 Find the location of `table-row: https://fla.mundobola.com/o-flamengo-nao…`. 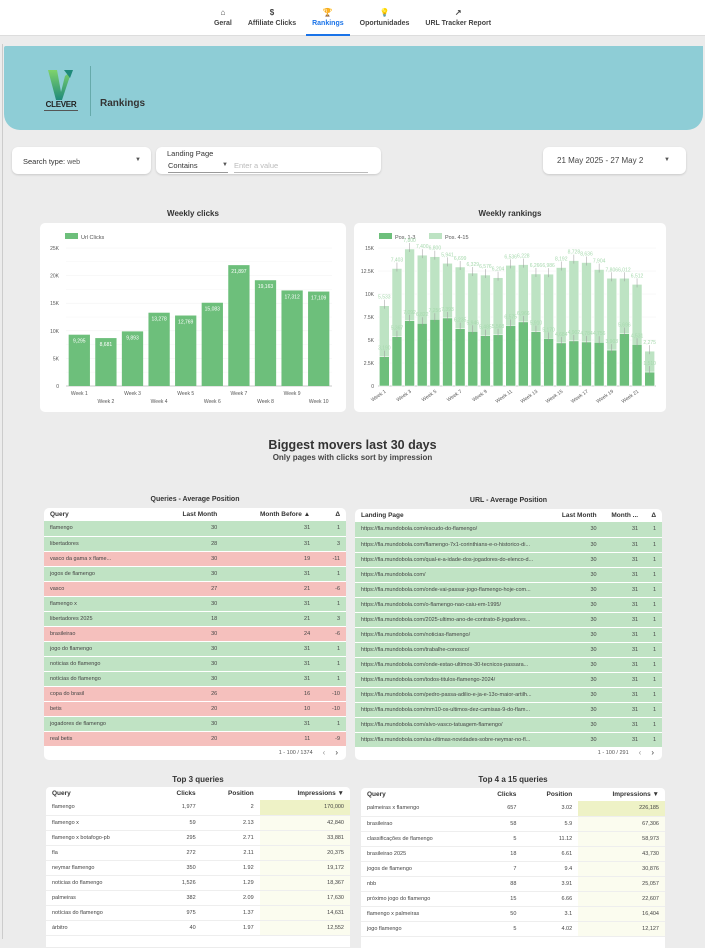

table-row: https://fla.mundobola.com/o-flamengo-nao… is located at coordinates (508, 605).